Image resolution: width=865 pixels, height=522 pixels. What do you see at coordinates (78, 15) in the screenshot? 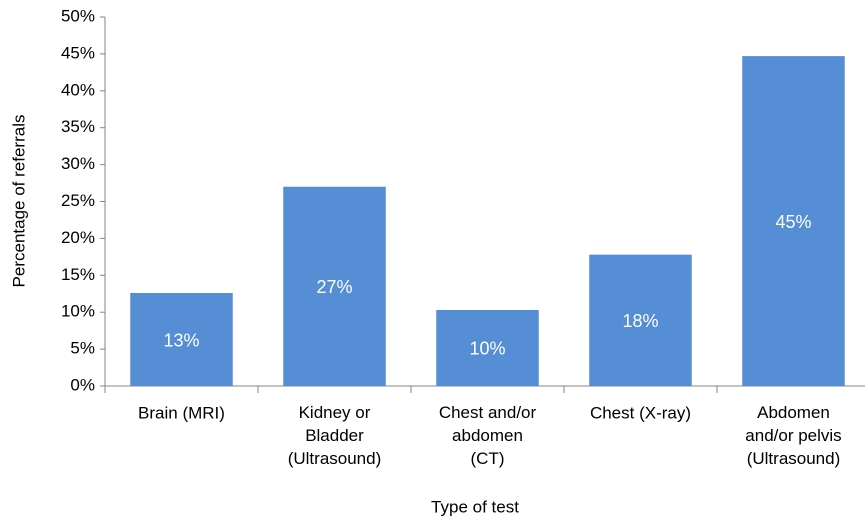
I see `y-tick-label: 50%` at bounding box center [78, 15].